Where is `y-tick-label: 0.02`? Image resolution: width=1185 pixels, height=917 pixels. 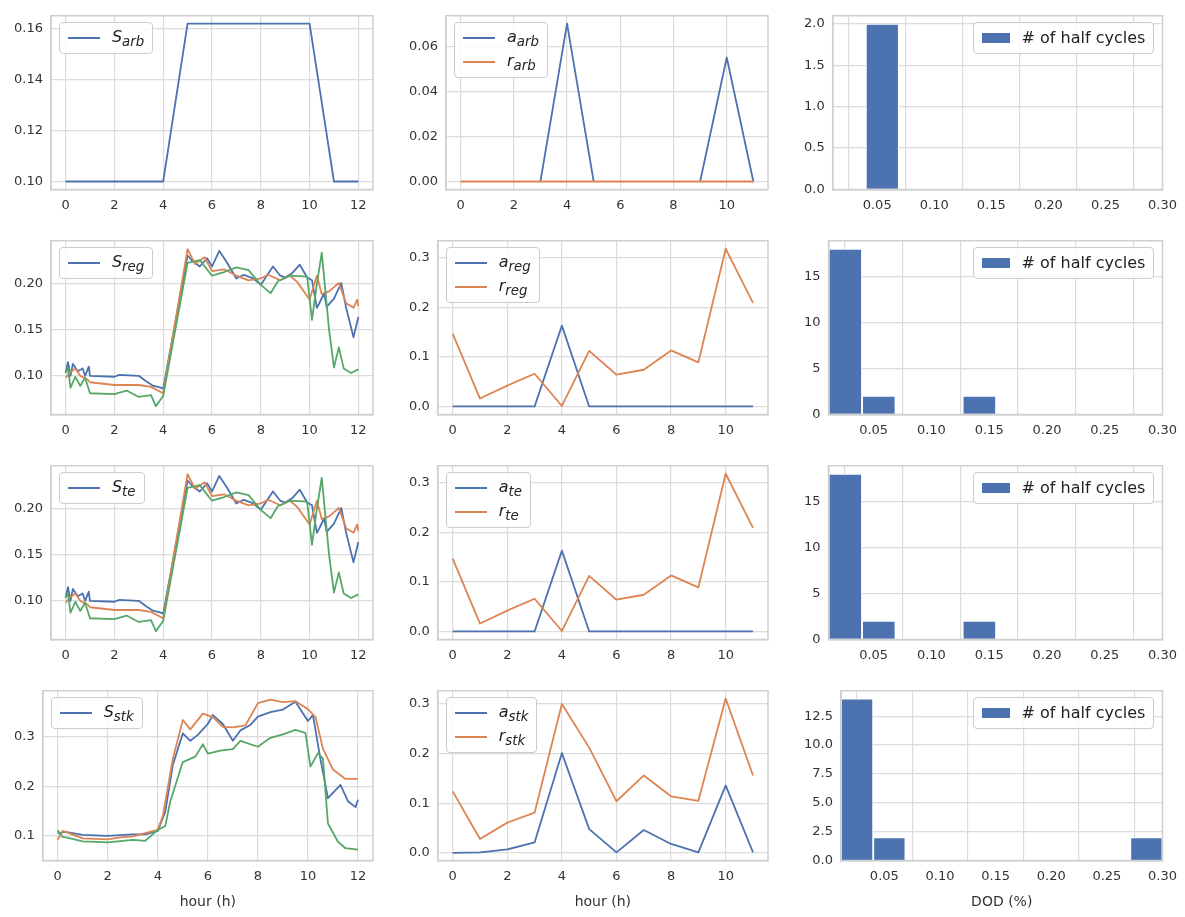
y-tick-label: 0.02 is located at coordinates (423, 135).